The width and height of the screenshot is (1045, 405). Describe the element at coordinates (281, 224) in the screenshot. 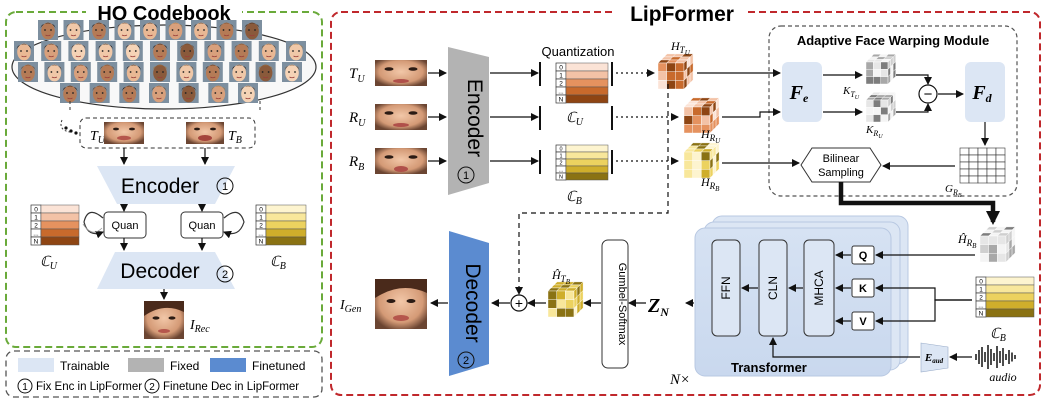

I see `hq-codebook-b: 012...N` at that location.